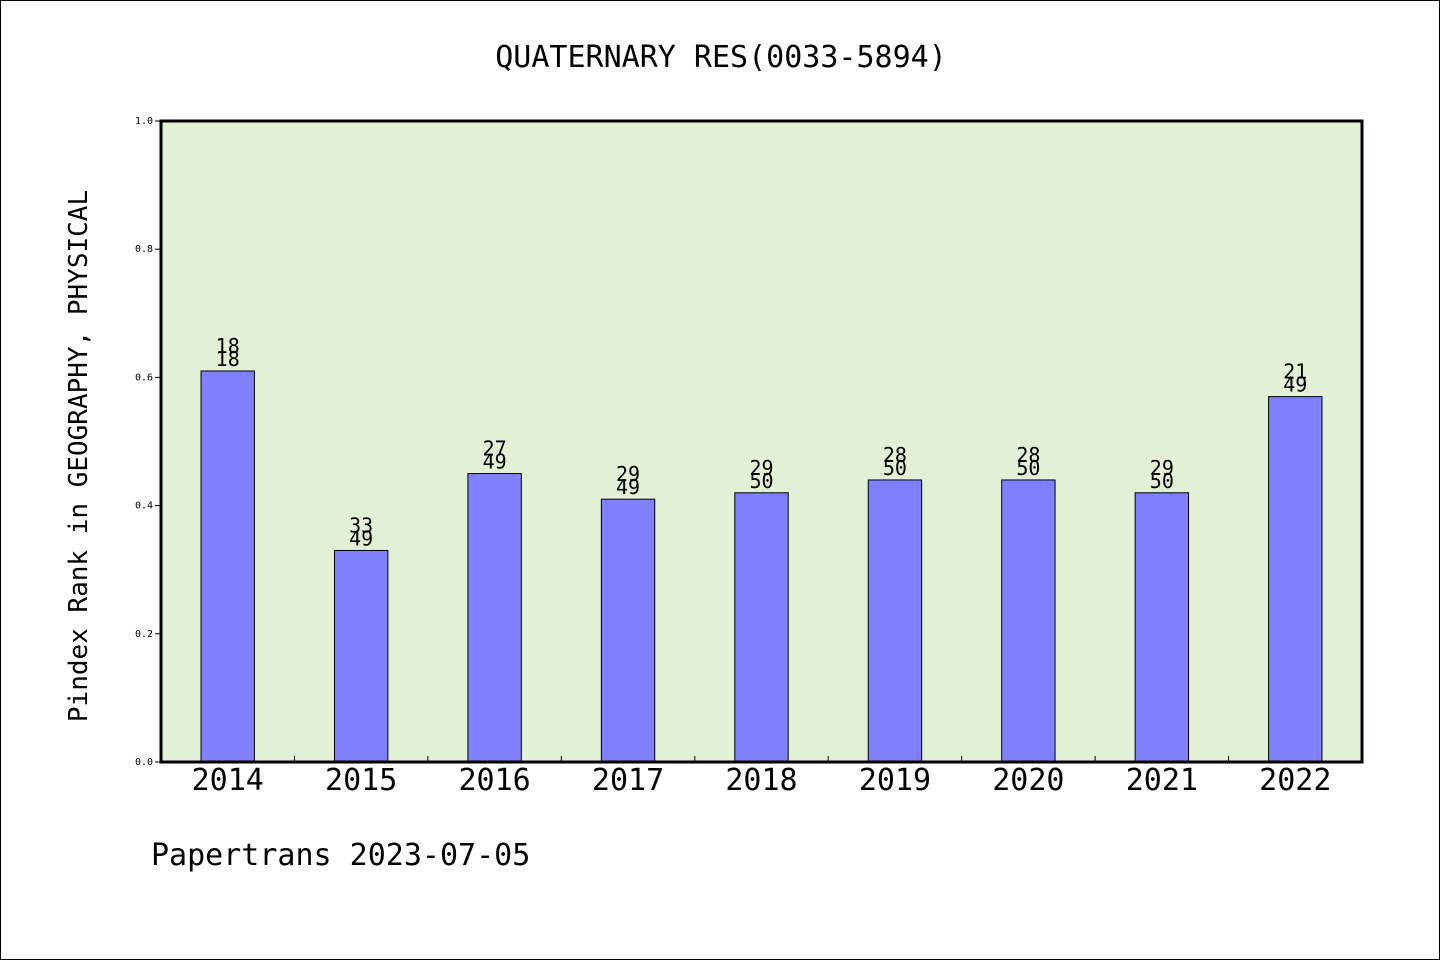 The image size is (1440, 961). I want to click on x-tick-label: 2019, so click(895, 780).